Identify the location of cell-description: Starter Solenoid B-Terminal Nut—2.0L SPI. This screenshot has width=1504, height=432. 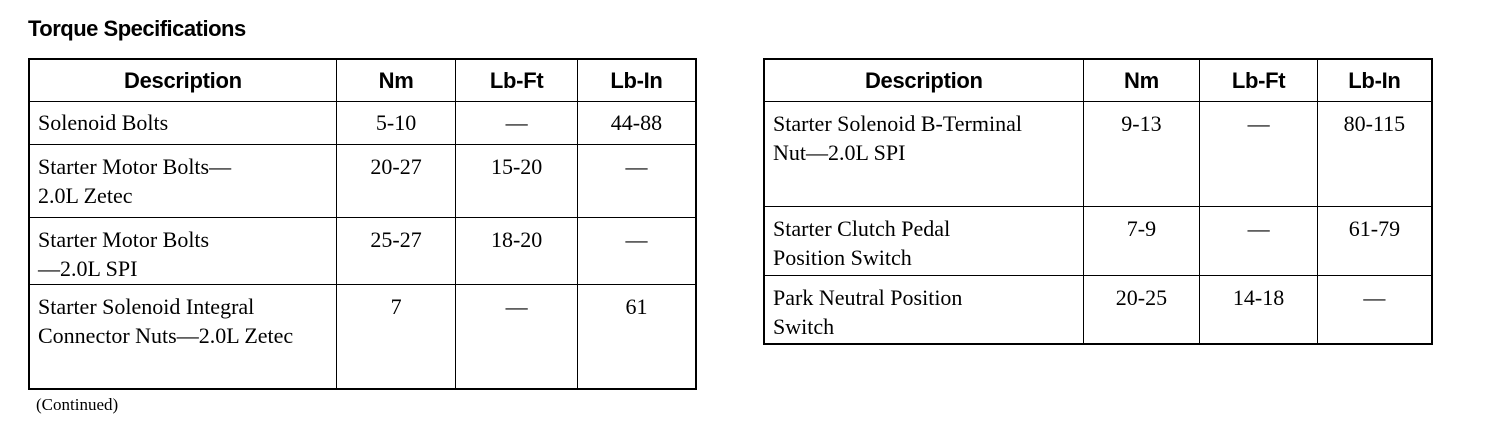
(923, 154).